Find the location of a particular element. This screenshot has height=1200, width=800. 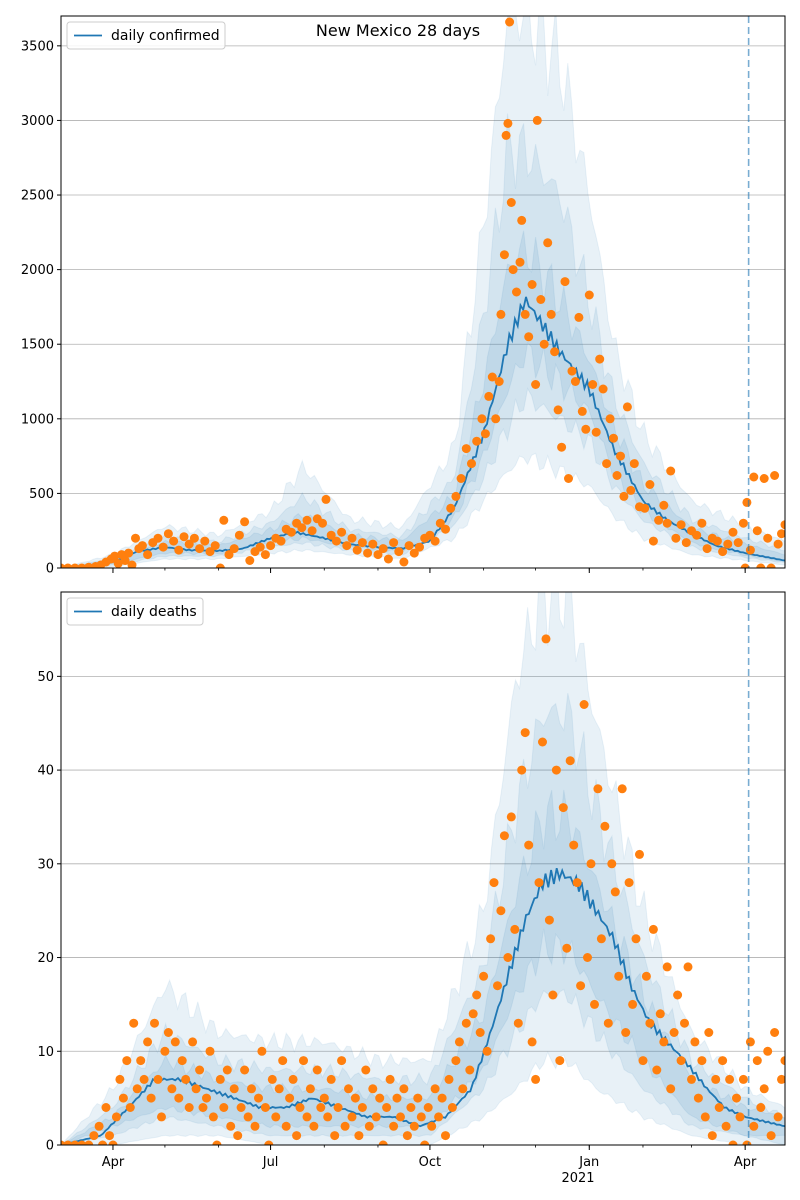

legend-box is located at coordinates (135, 611).